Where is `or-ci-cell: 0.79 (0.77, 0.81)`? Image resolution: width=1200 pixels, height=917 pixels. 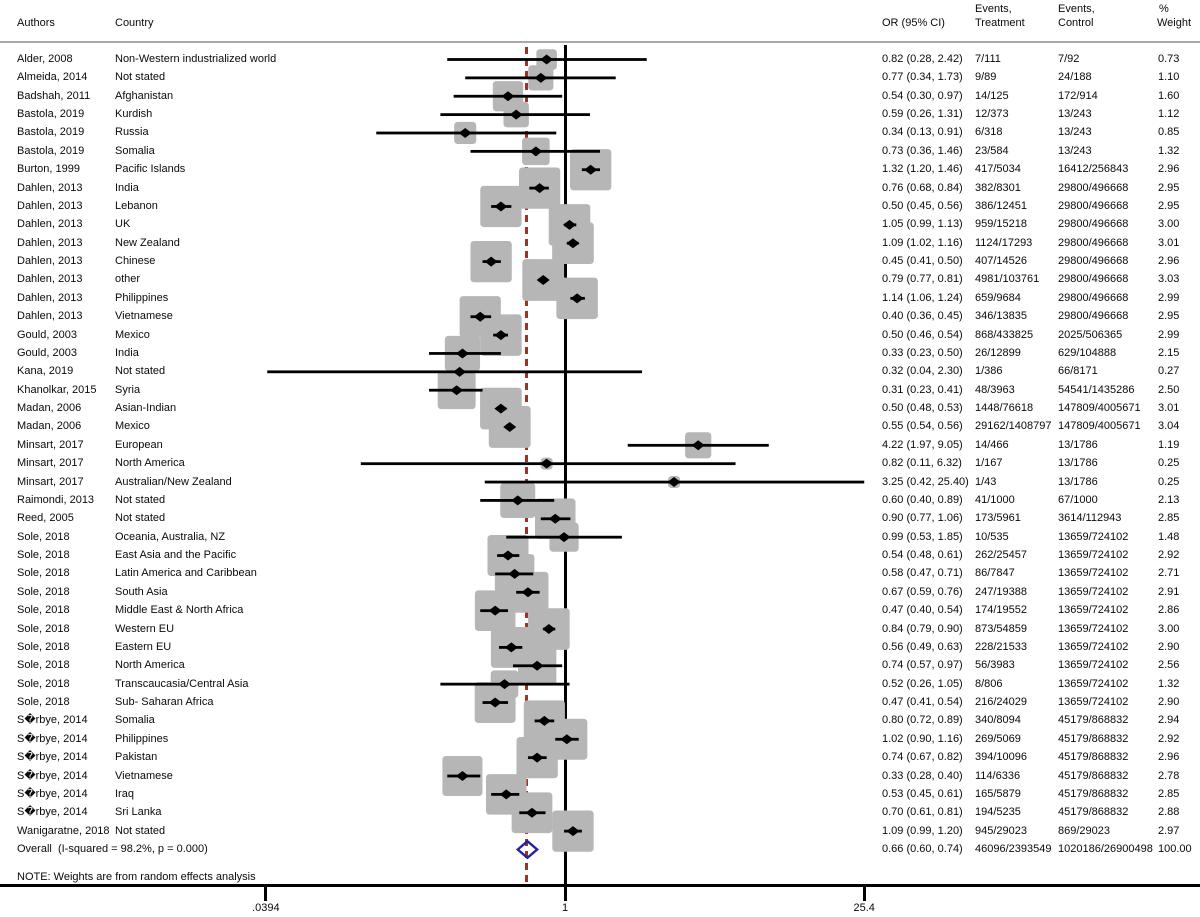
or-ci-cell: 0.79 (0.77, 0.81) is located at coordinates (922, 279).